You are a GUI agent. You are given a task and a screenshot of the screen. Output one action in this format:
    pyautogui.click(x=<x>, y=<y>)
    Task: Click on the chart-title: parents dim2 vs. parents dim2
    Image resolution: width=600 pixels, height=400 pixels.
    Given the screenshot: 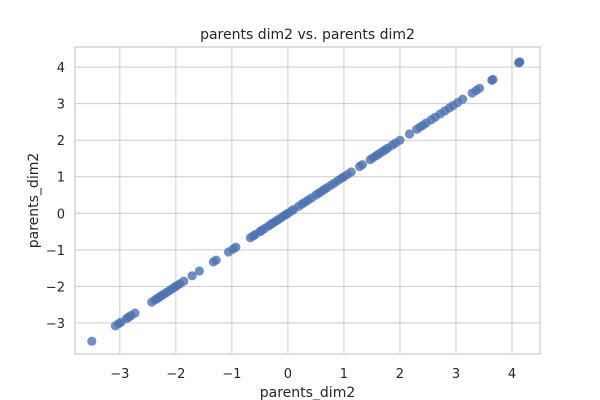 What is the action you would take?
    pyautogui.click(x=307, y=35)
    